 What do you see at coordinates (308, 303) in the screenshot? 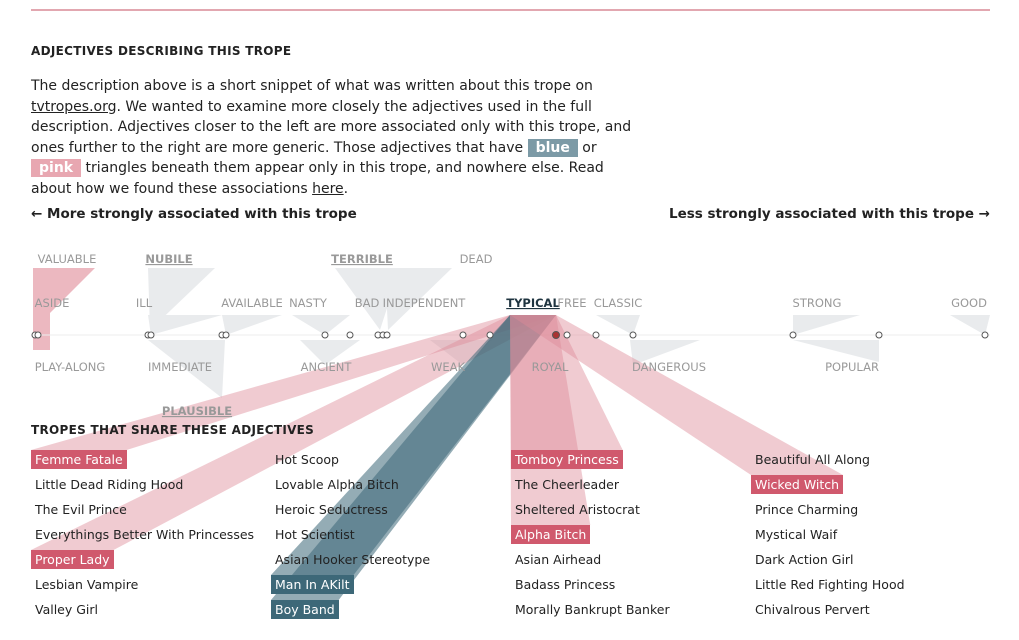
I see `adjective: NASTY` at bounding box center [308, 303].